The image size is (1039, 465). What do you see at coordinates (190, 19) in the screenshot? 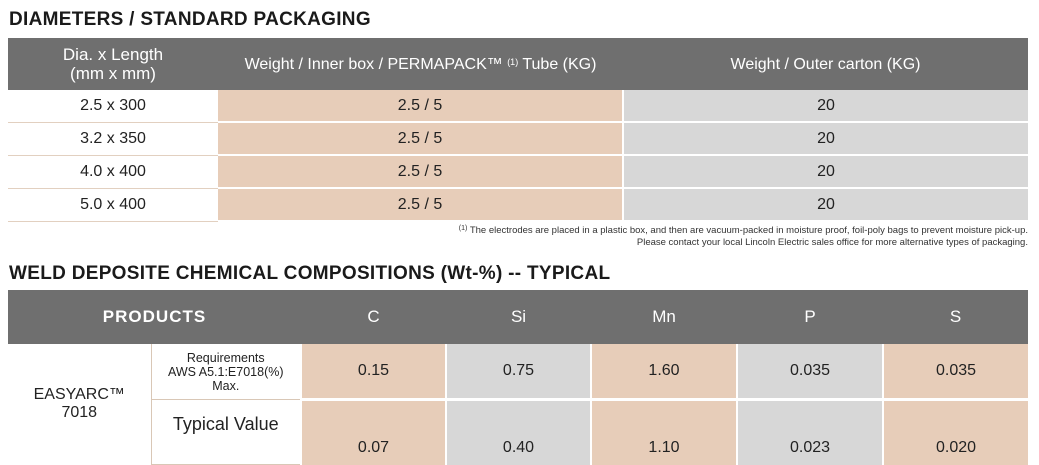
I see `packaging-section-title: DIAMETERS / STANDARD PACKAGING` at bounding box center [190, 19].